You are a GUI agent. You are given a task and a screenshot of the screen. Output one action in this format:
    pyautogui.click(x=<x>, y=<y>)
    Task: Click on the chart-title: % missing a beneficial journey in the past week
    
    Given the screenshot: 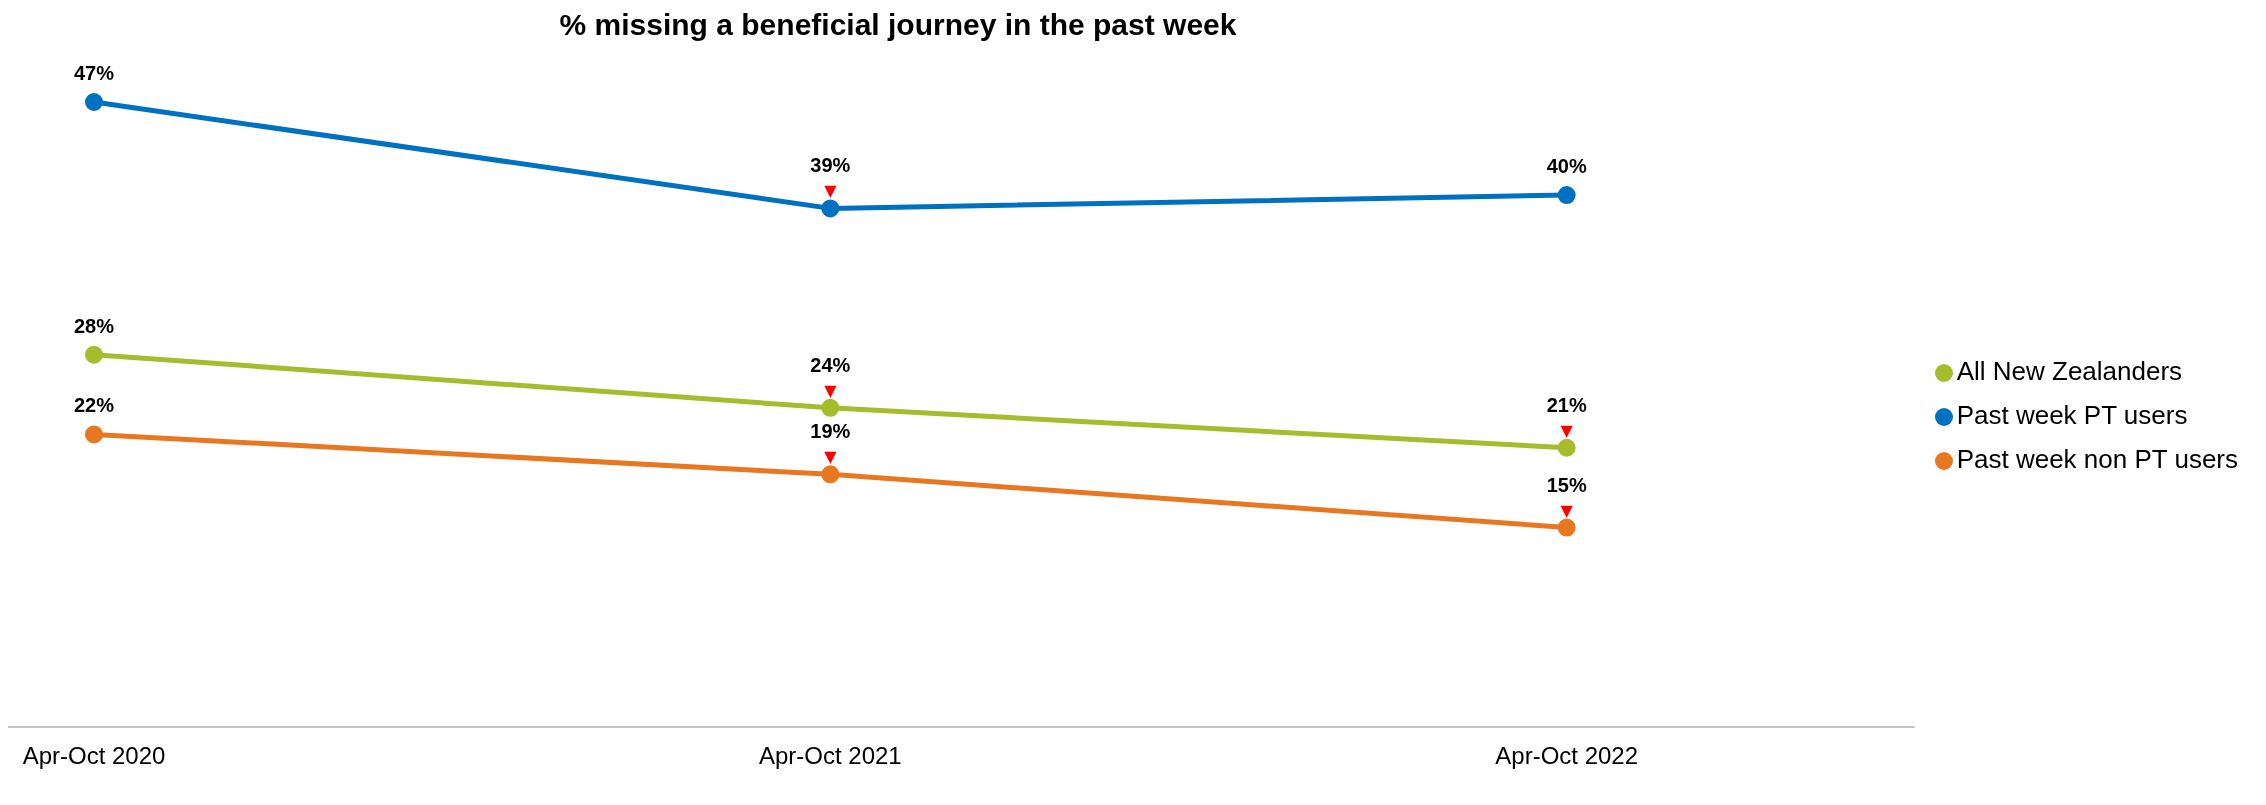 What is the action you would take?
    pyautogui.click(x=898, y=25)
    